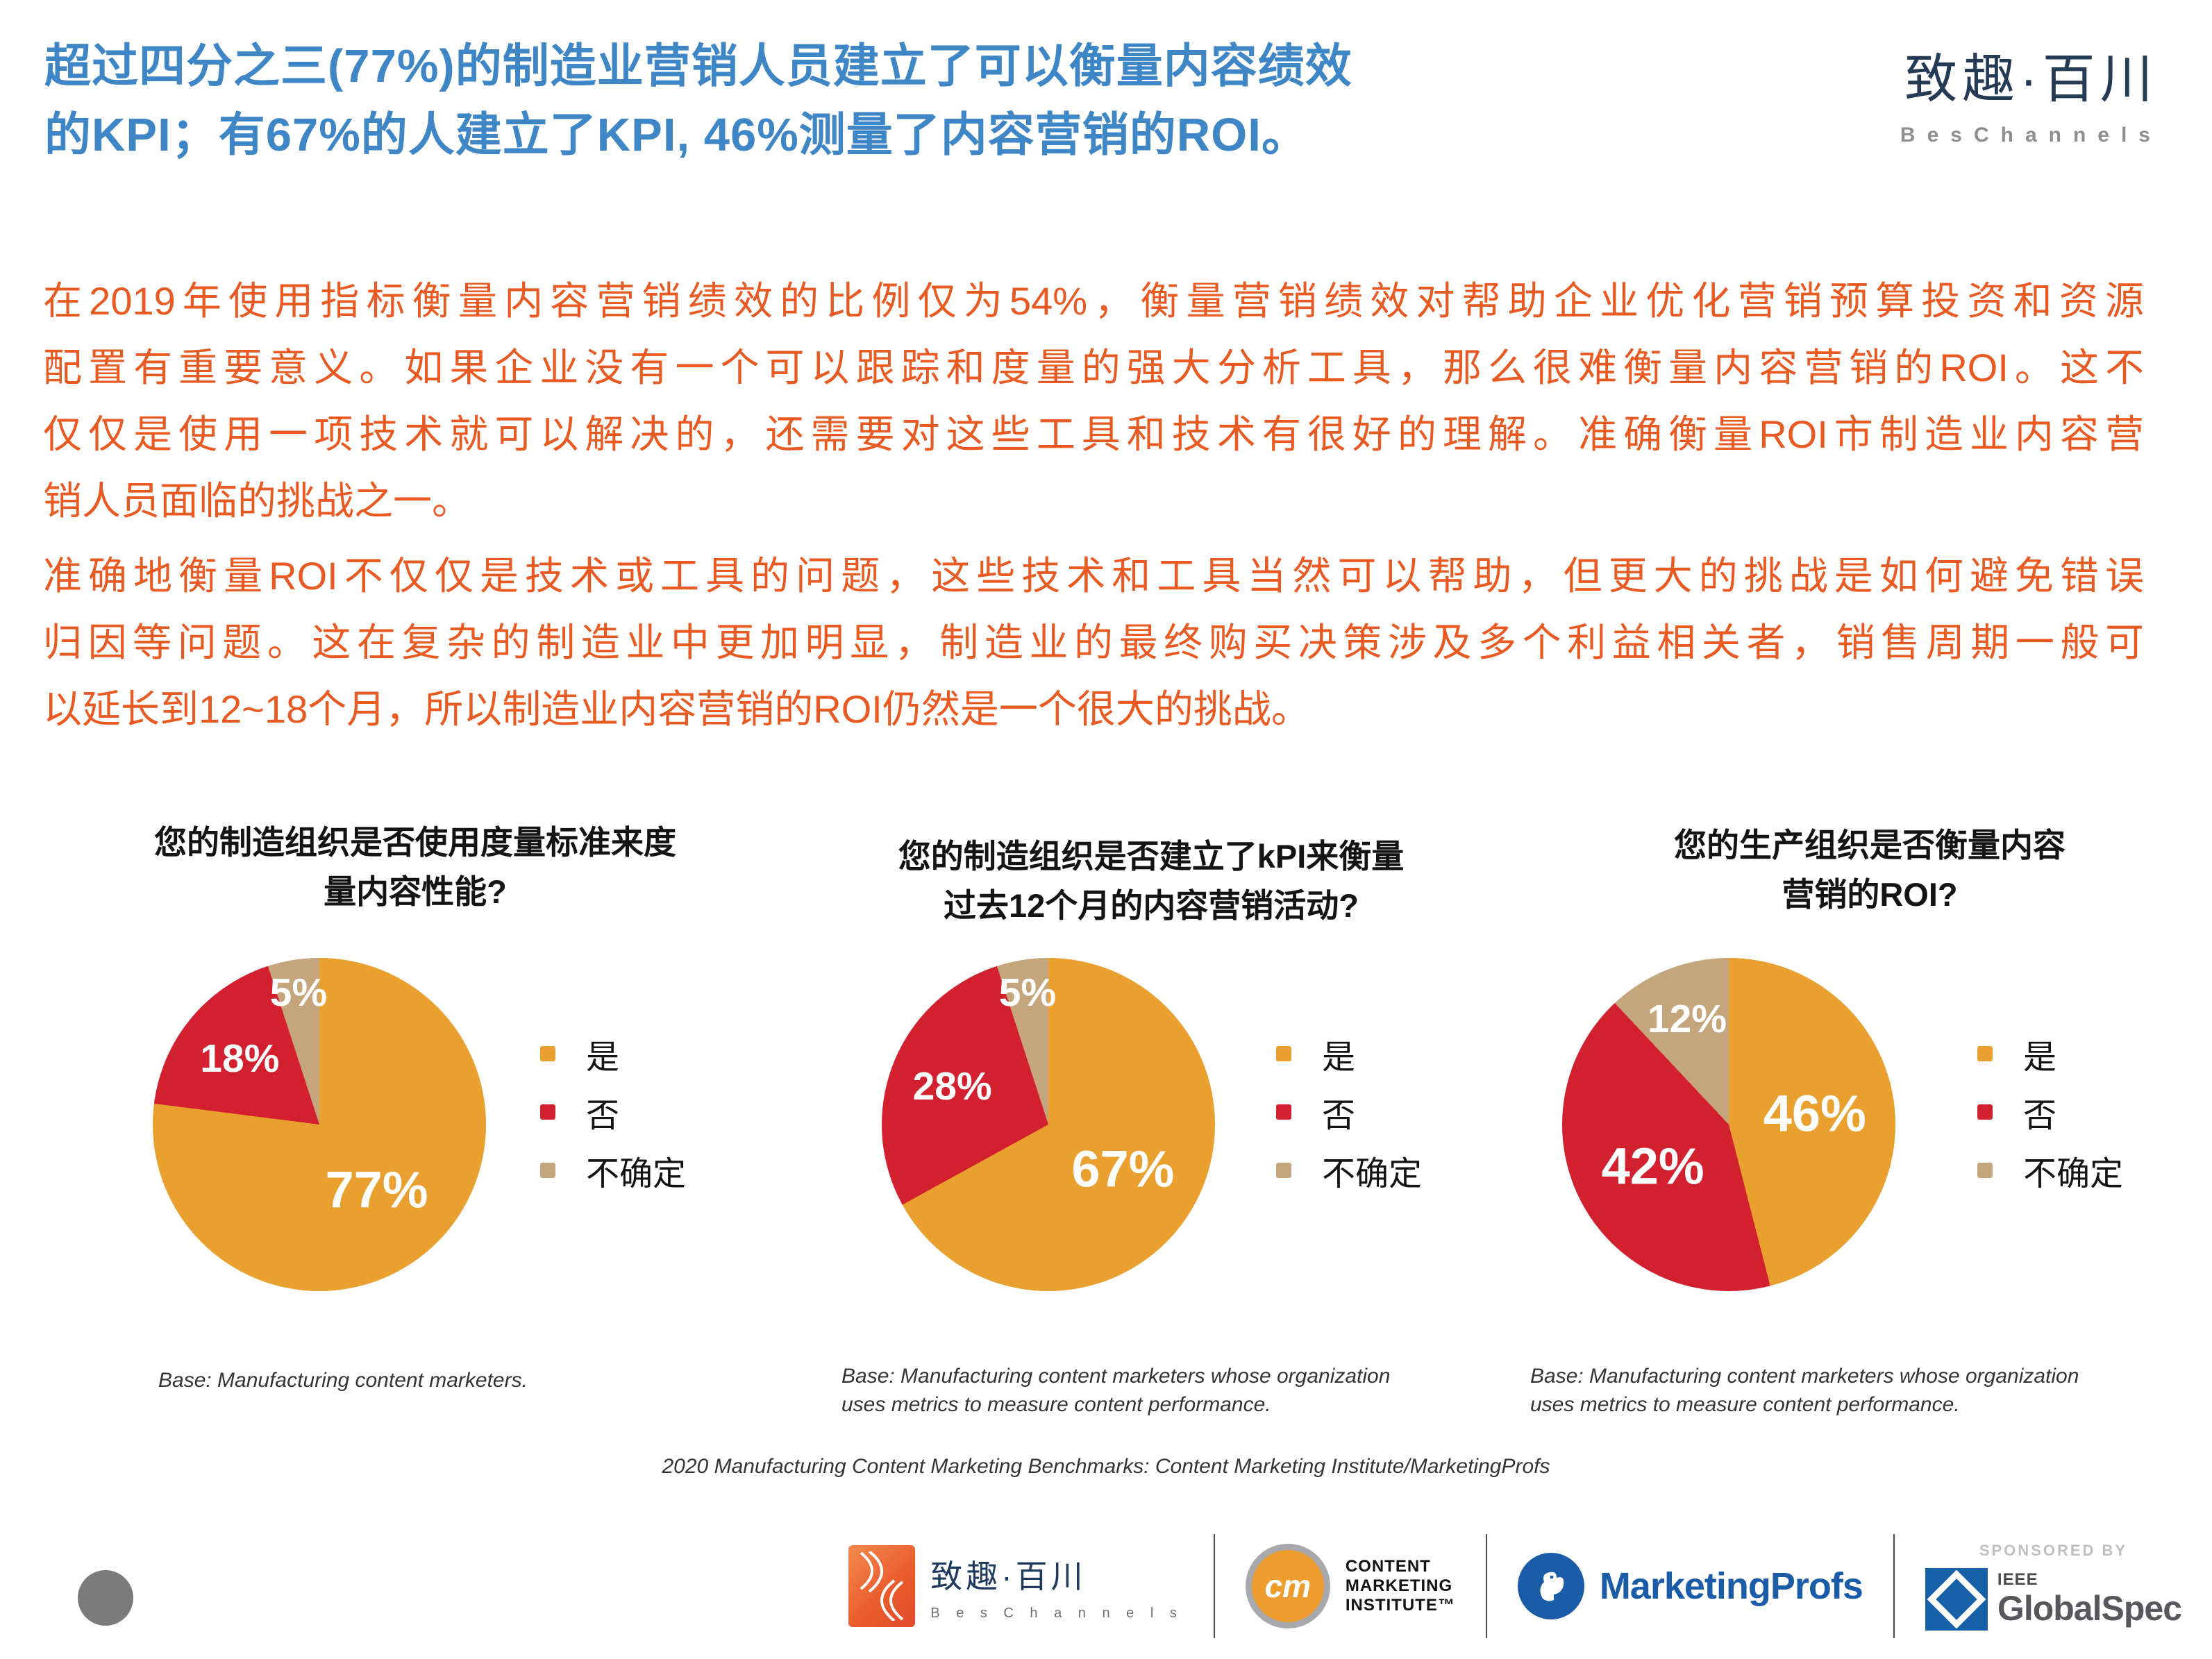 The height and width of the screenshot is (1659, 2212). Describe the element at coordinates (1008, 1576) in the screenshot. I see `beschannels-footer-cn: 致趣·百川` at that location.